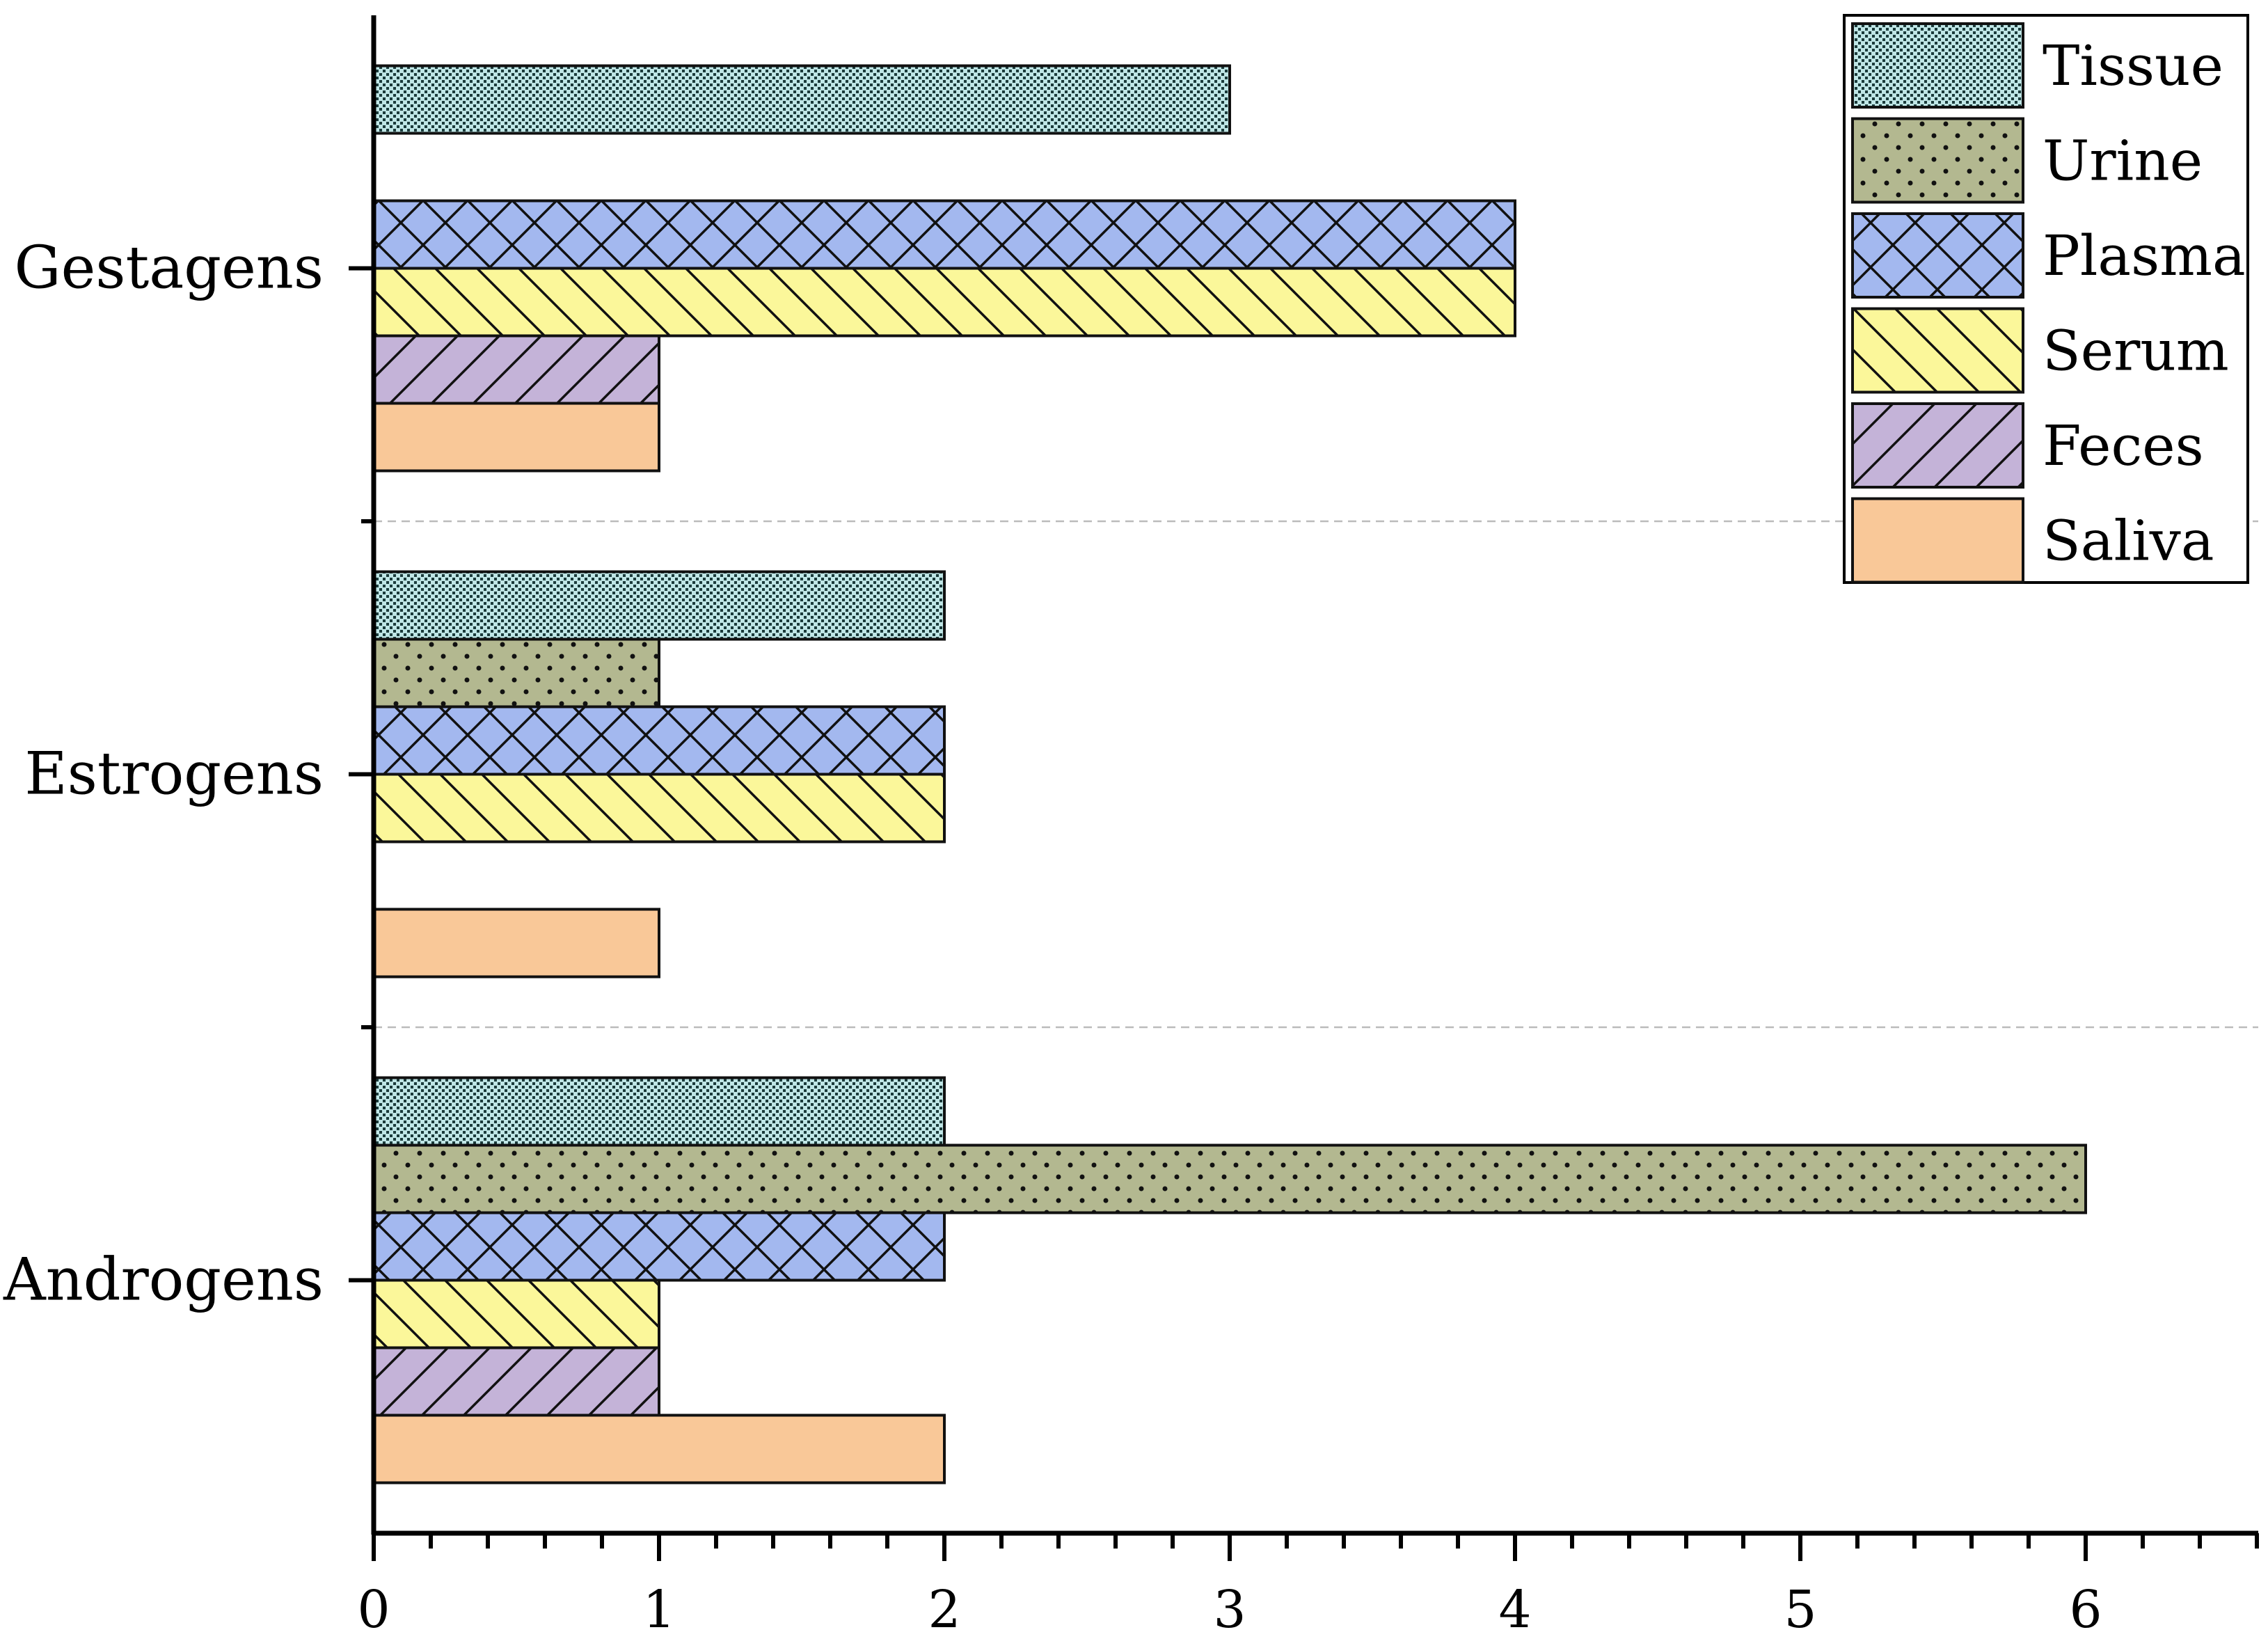 The height and width of the screenshot is (1639, 2268). Describe the element at coordinates (2144, 255) in the screenshot. I see `legend-label-plasma: Plasma` at that location.